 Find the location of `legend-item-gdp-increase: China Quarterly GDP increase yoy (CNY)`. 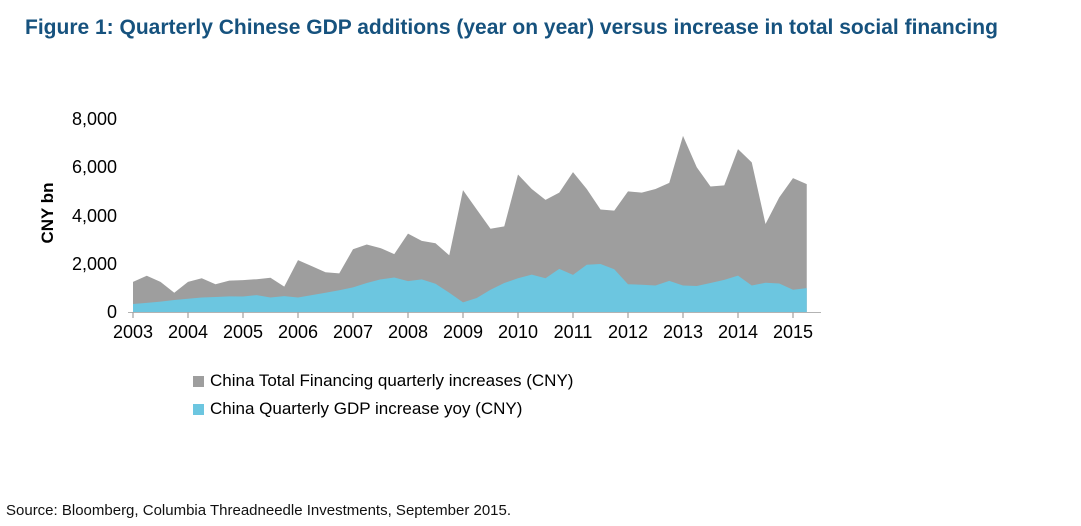

legend-item-gdp-increase: China Quarterly GDP increase yoy (CNY) is located at coordinates (383, 409).